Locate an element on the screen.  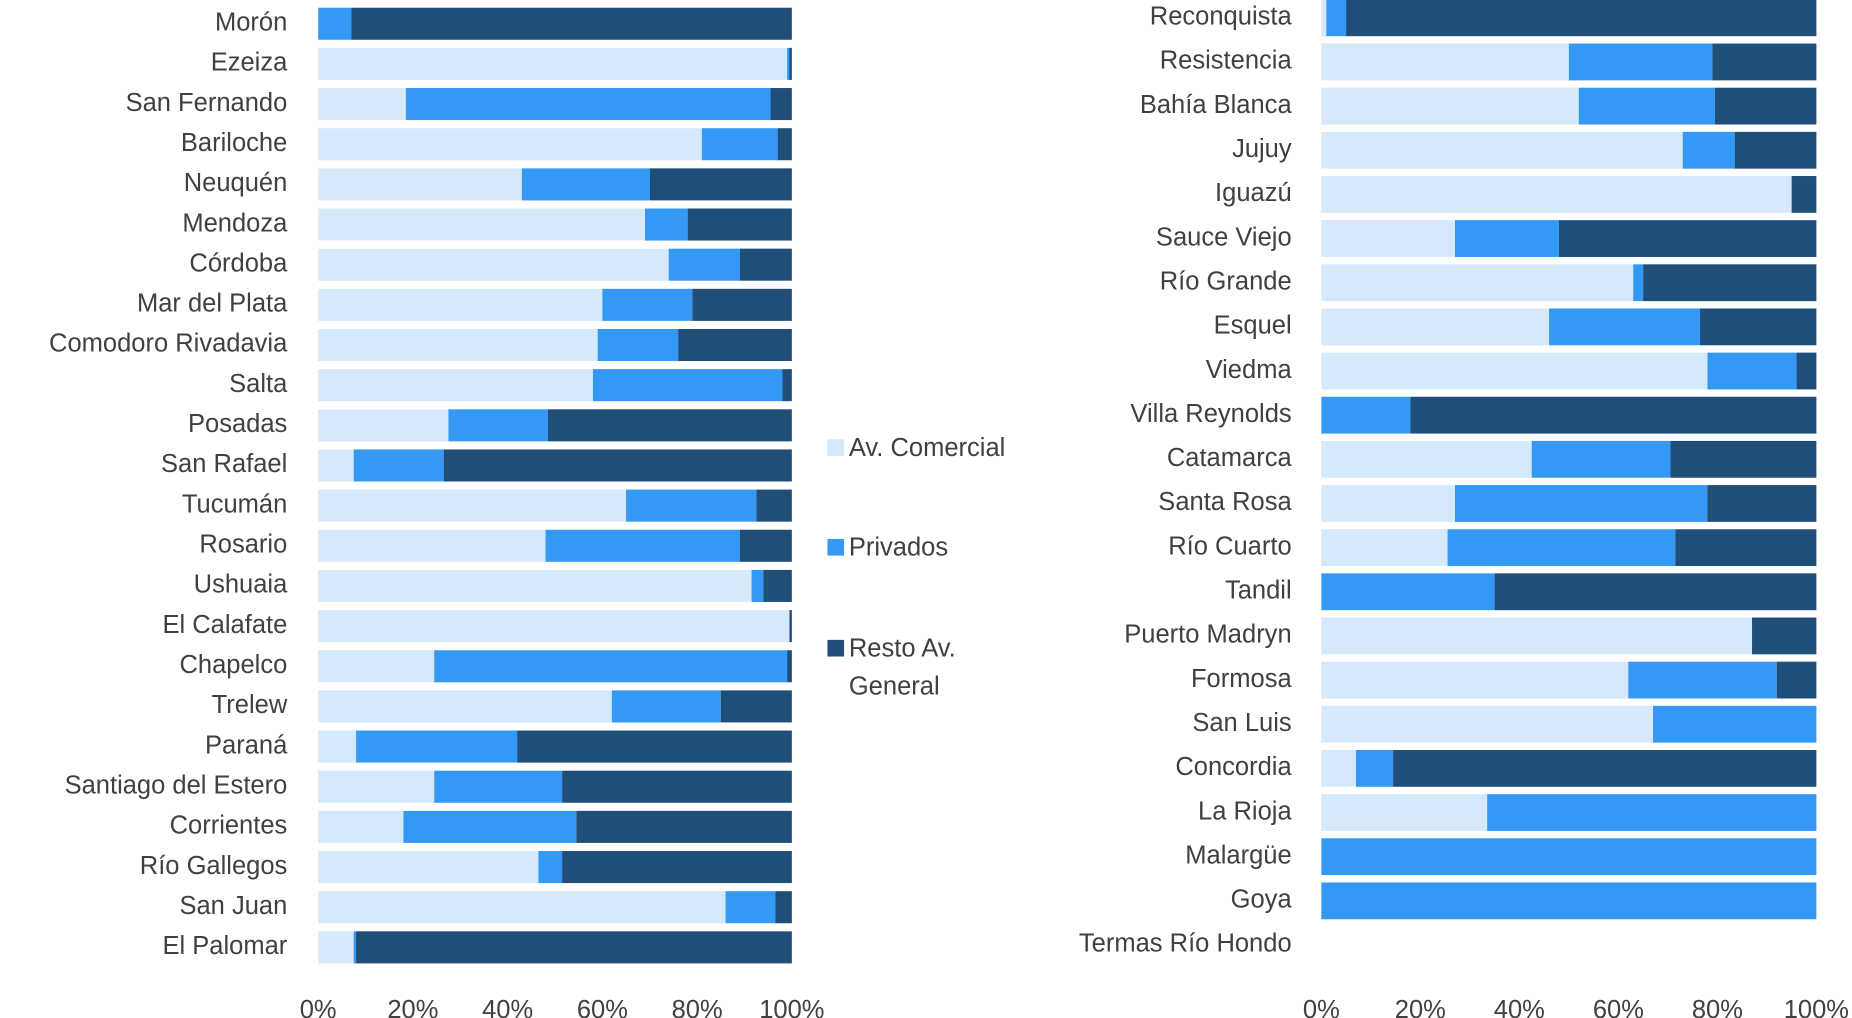
category-label: San Luis is located at coordinates (1241, 723).